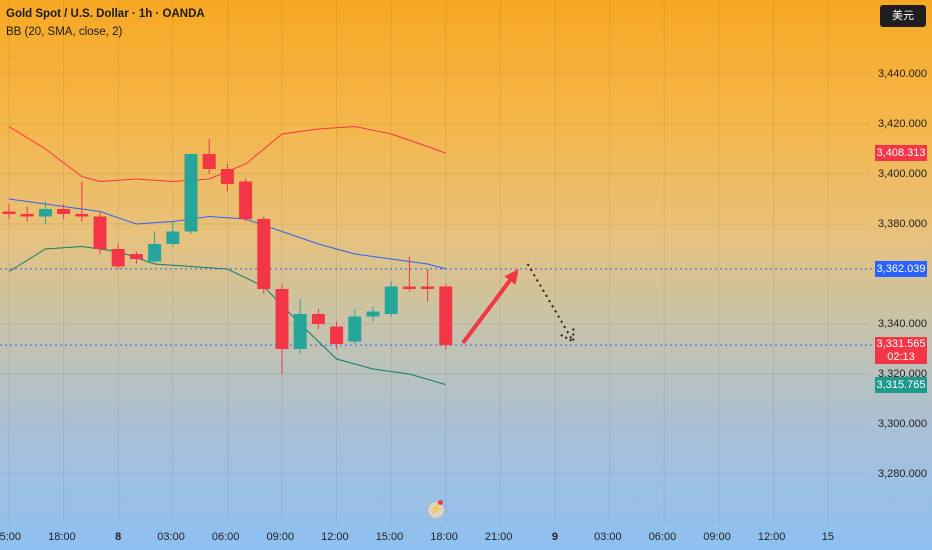 This screenshot has width=932, height=550. Describe the element at coordinates (902, 324) in the screenshot. I see `y-tick-label: 3,340.000` at that location.